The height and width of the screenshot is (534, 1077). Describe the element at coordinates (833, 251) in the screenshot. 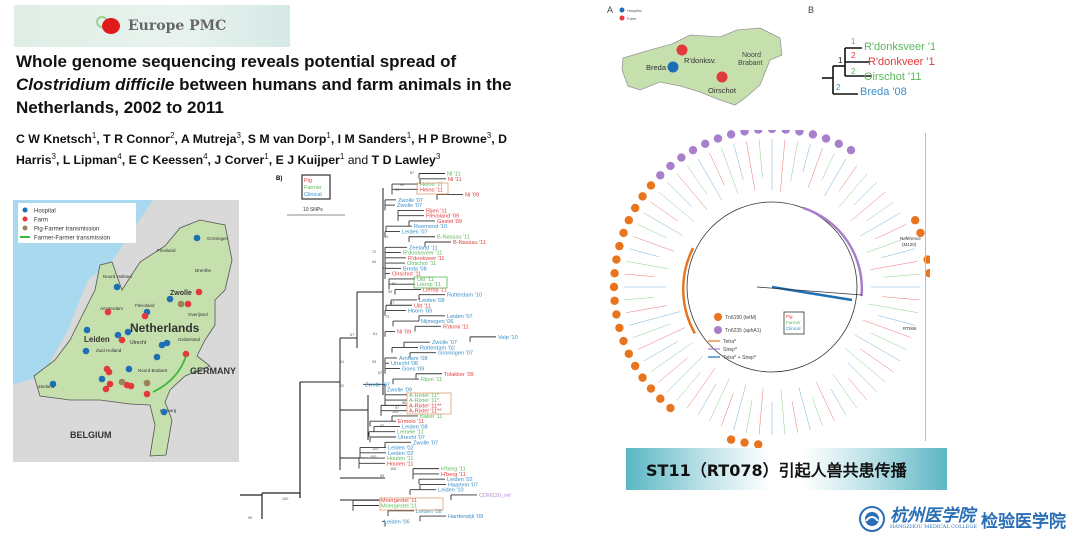

I see `strep-clade` at that location.